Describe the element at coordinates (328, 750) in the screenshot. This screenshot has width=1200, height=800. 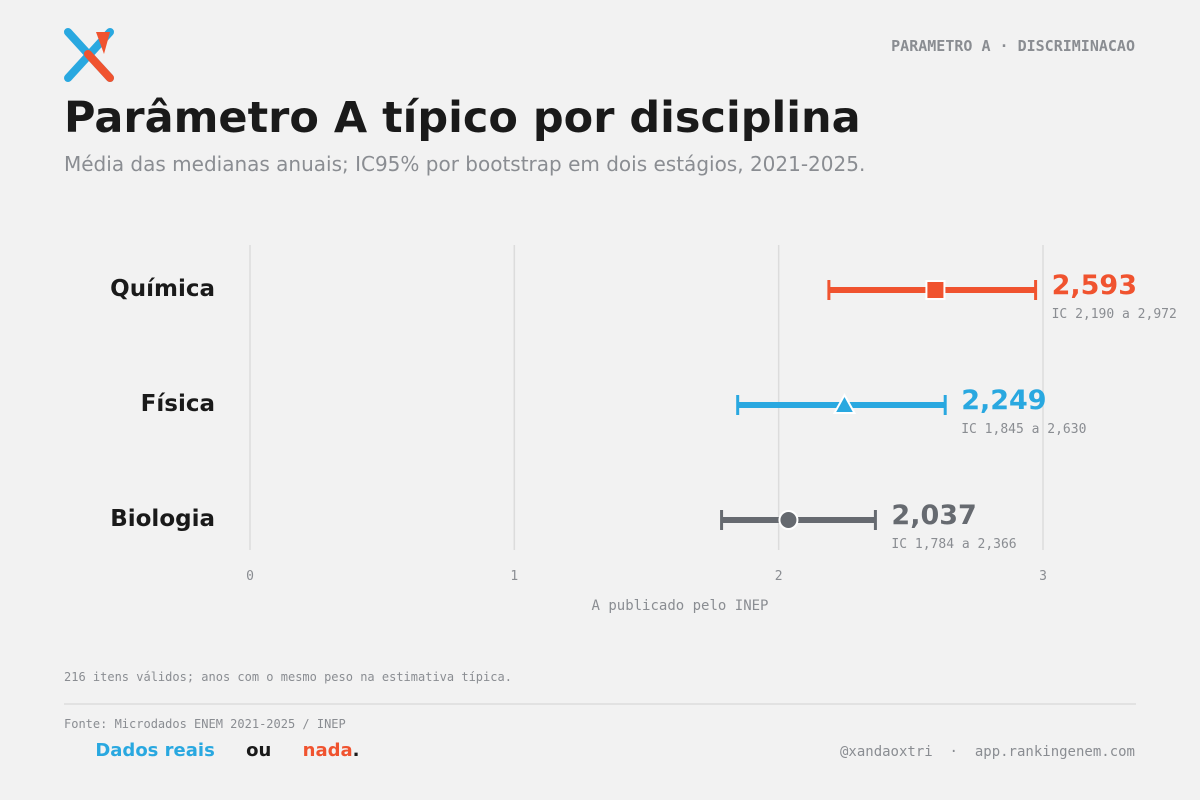
I see `tagline-part: nada` at that location.